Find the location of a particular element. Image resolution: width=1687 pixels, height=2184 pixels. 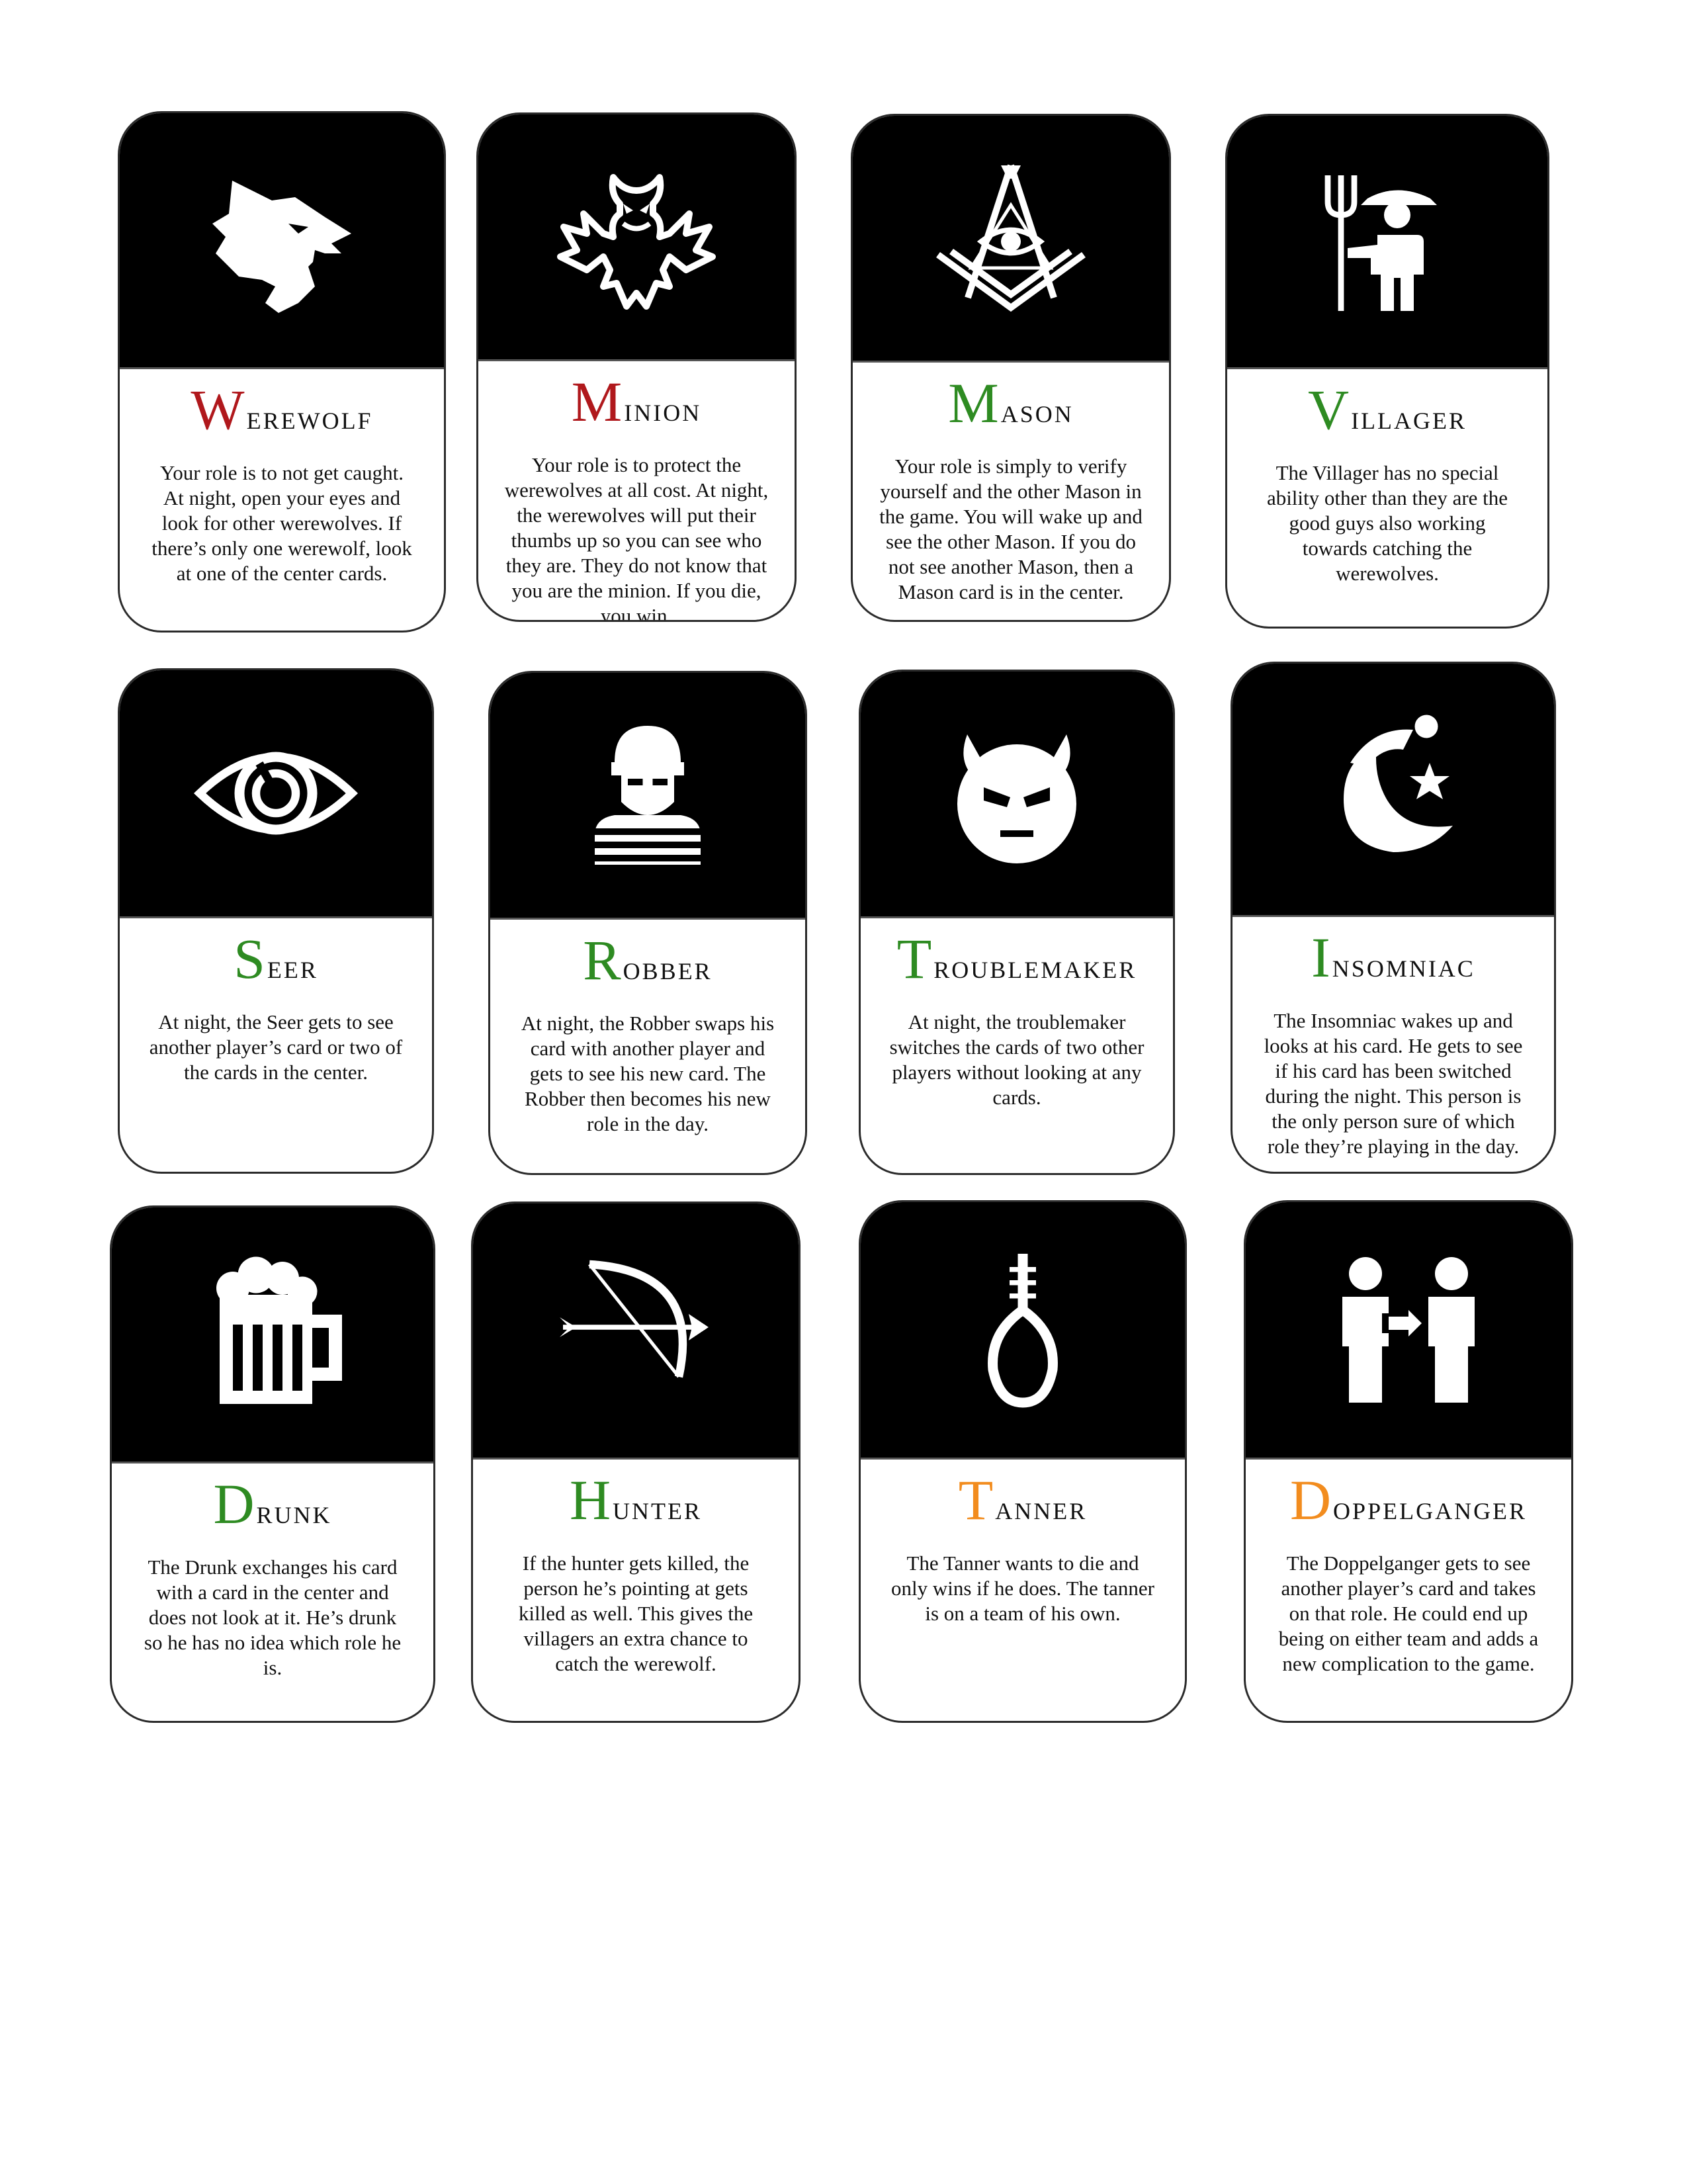

moon-nightcap-icon is located at coordinates (1398, 784).